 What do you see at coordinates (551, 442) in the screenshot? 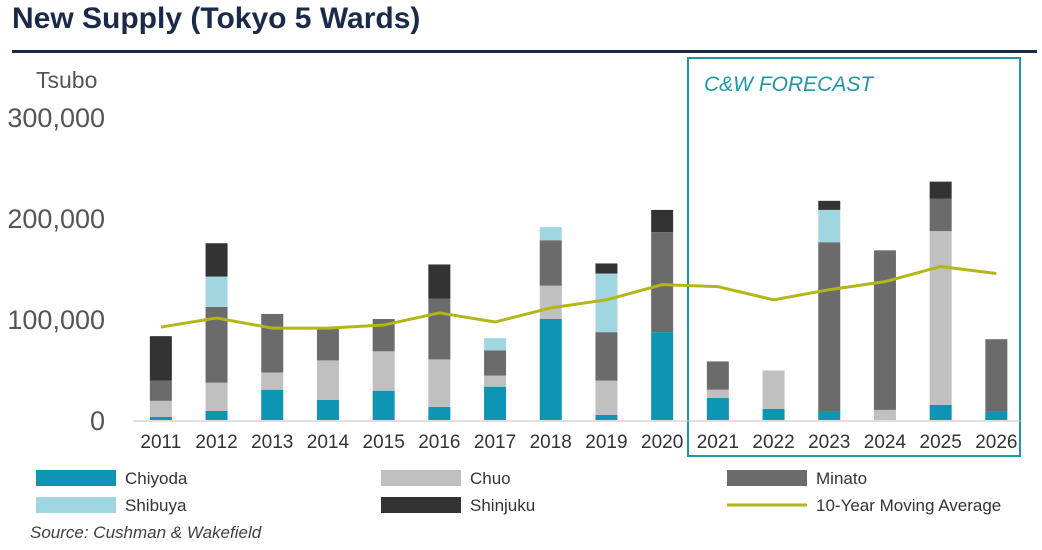
I see `x-tick-label: 2018` at bounding box center [551, 442].